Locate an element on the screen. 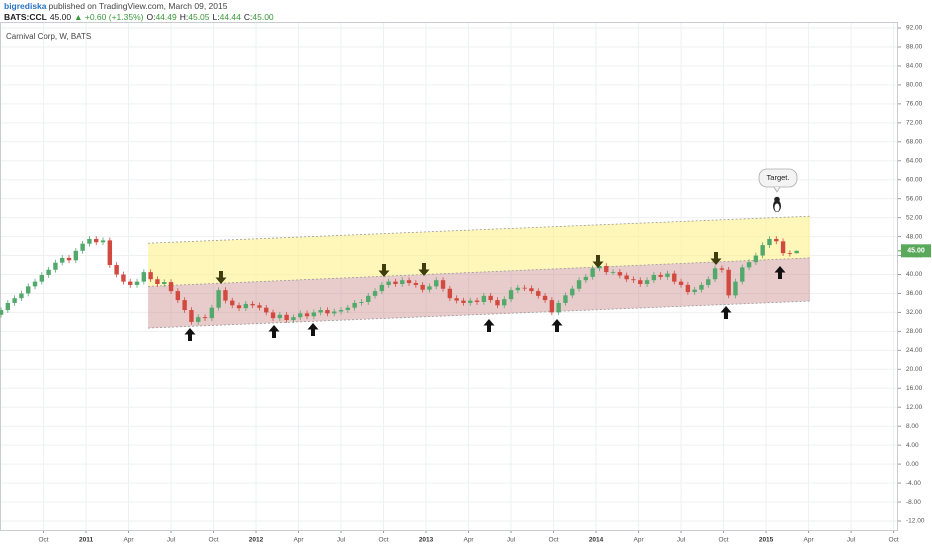  y-tick-label: 8.00 is located at coordinates (912, 426).